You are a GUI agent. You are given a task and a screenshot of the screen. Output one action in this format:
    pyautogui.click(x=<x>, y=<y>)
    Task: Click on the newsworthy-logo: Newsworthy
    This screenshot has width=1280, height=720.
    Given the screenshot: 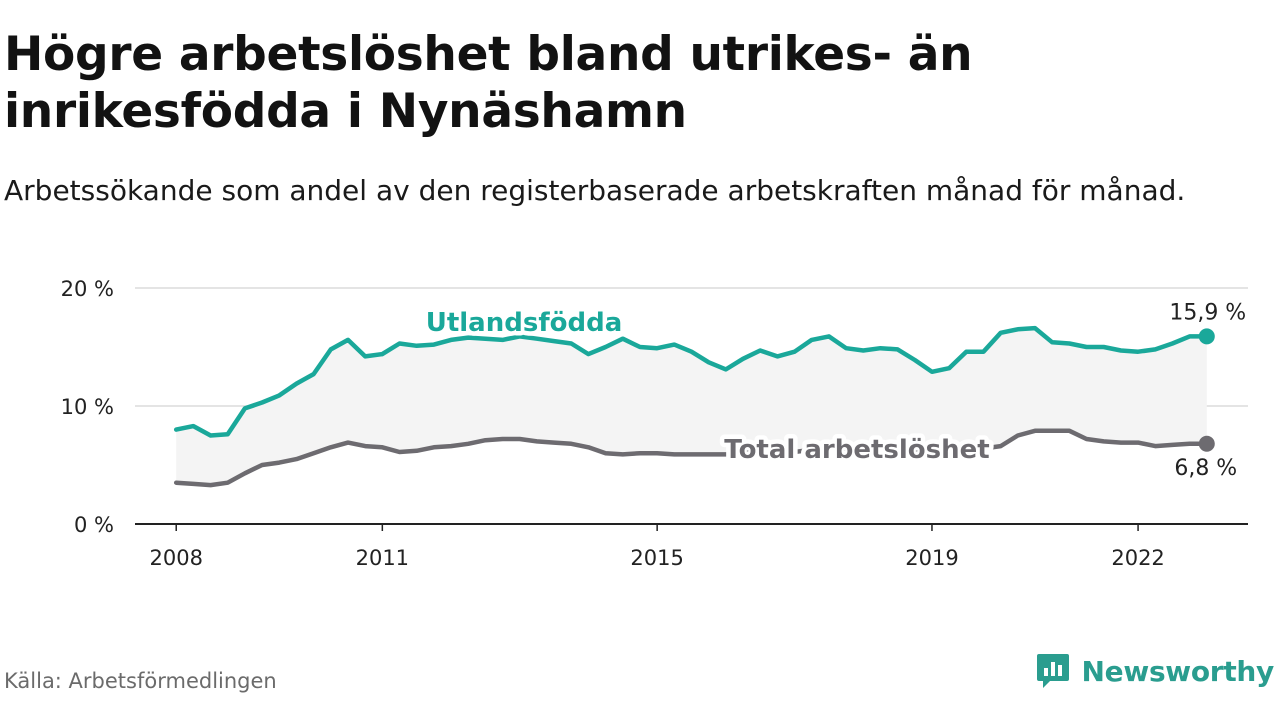 What is the action you would take?
    pyautogui.click(x=1155, y=671)
    